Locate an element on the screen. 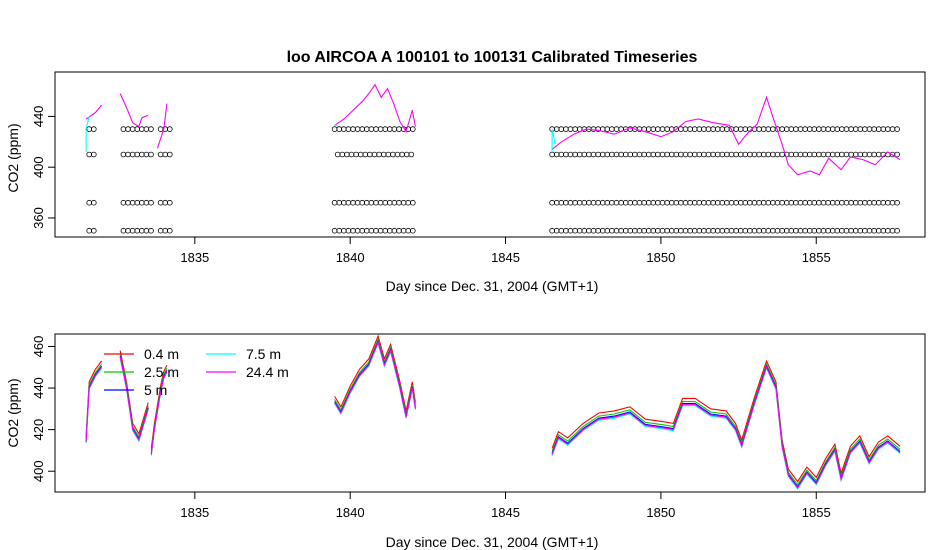  y-tick-label: 360 is located at coordinates (38, 218).